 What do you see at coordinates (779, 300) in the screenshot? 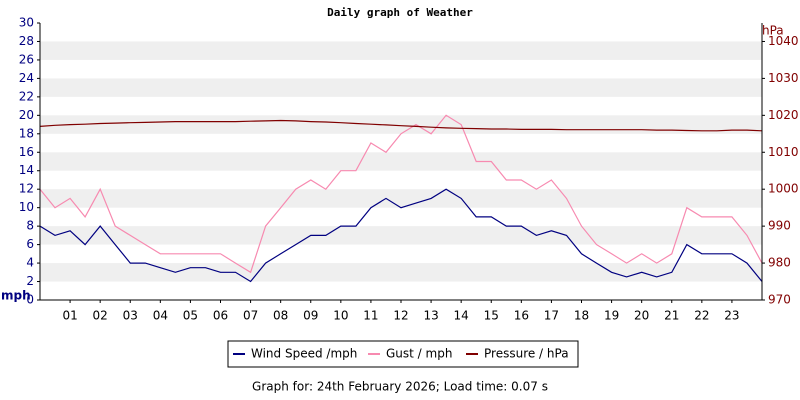
I see `y2-tick-label: 970` at bounding box center [779, 300].